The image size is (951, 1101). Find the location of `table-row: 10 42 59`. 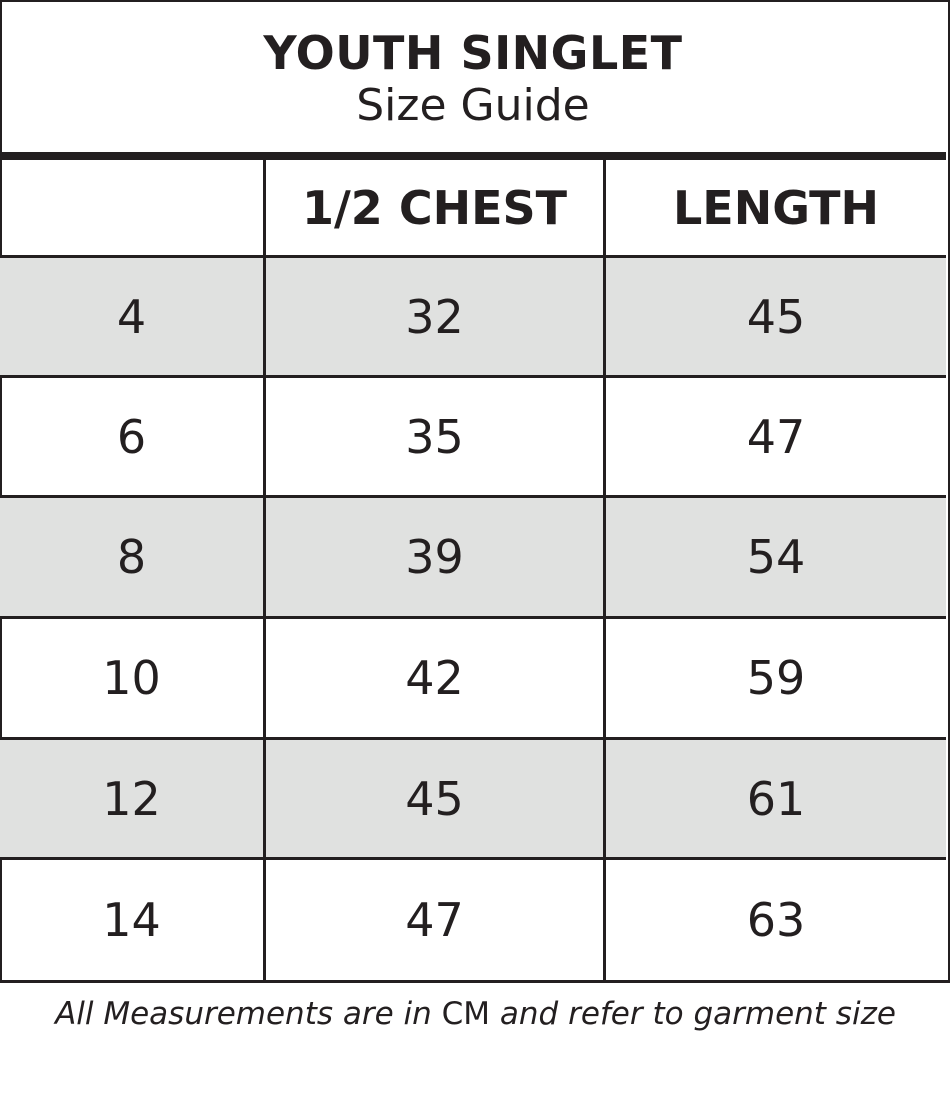

table-row: 10 42 59 is located at coordinates (473, 679).